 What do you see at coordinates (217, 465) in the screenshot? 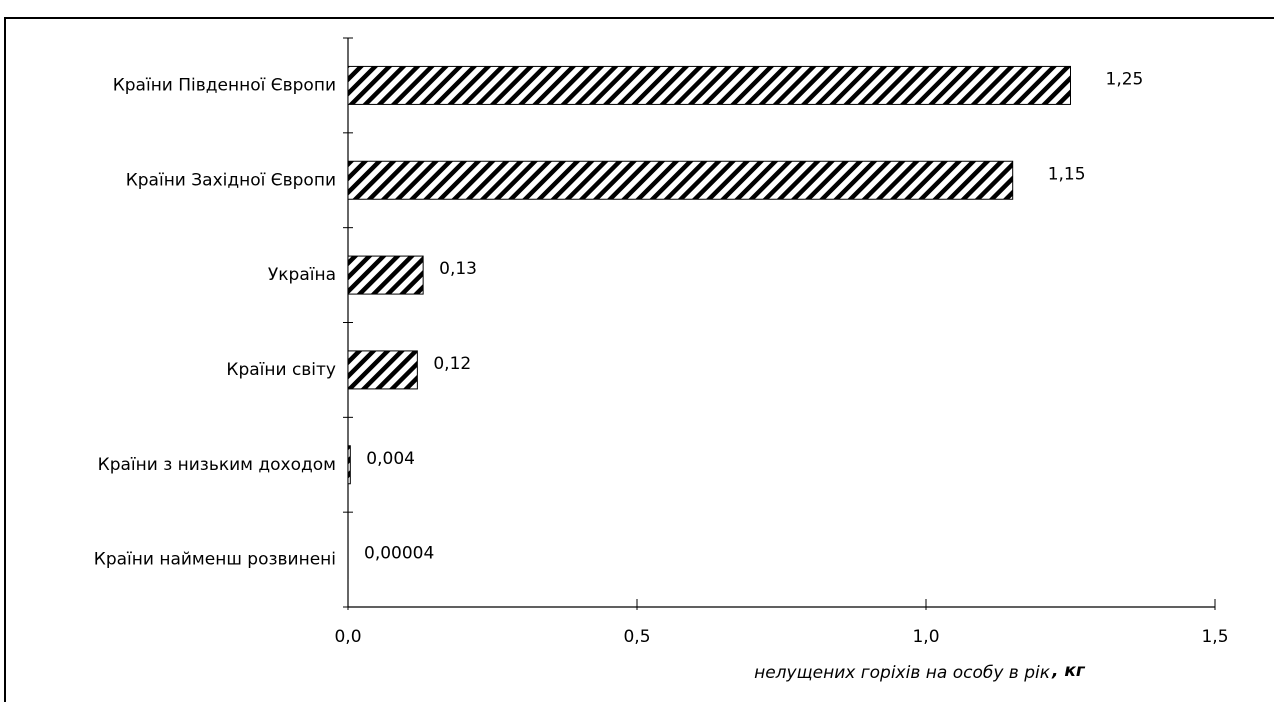
I see `y-tick-label: Країни з низьким доходом` at bounding box center [217, 465].